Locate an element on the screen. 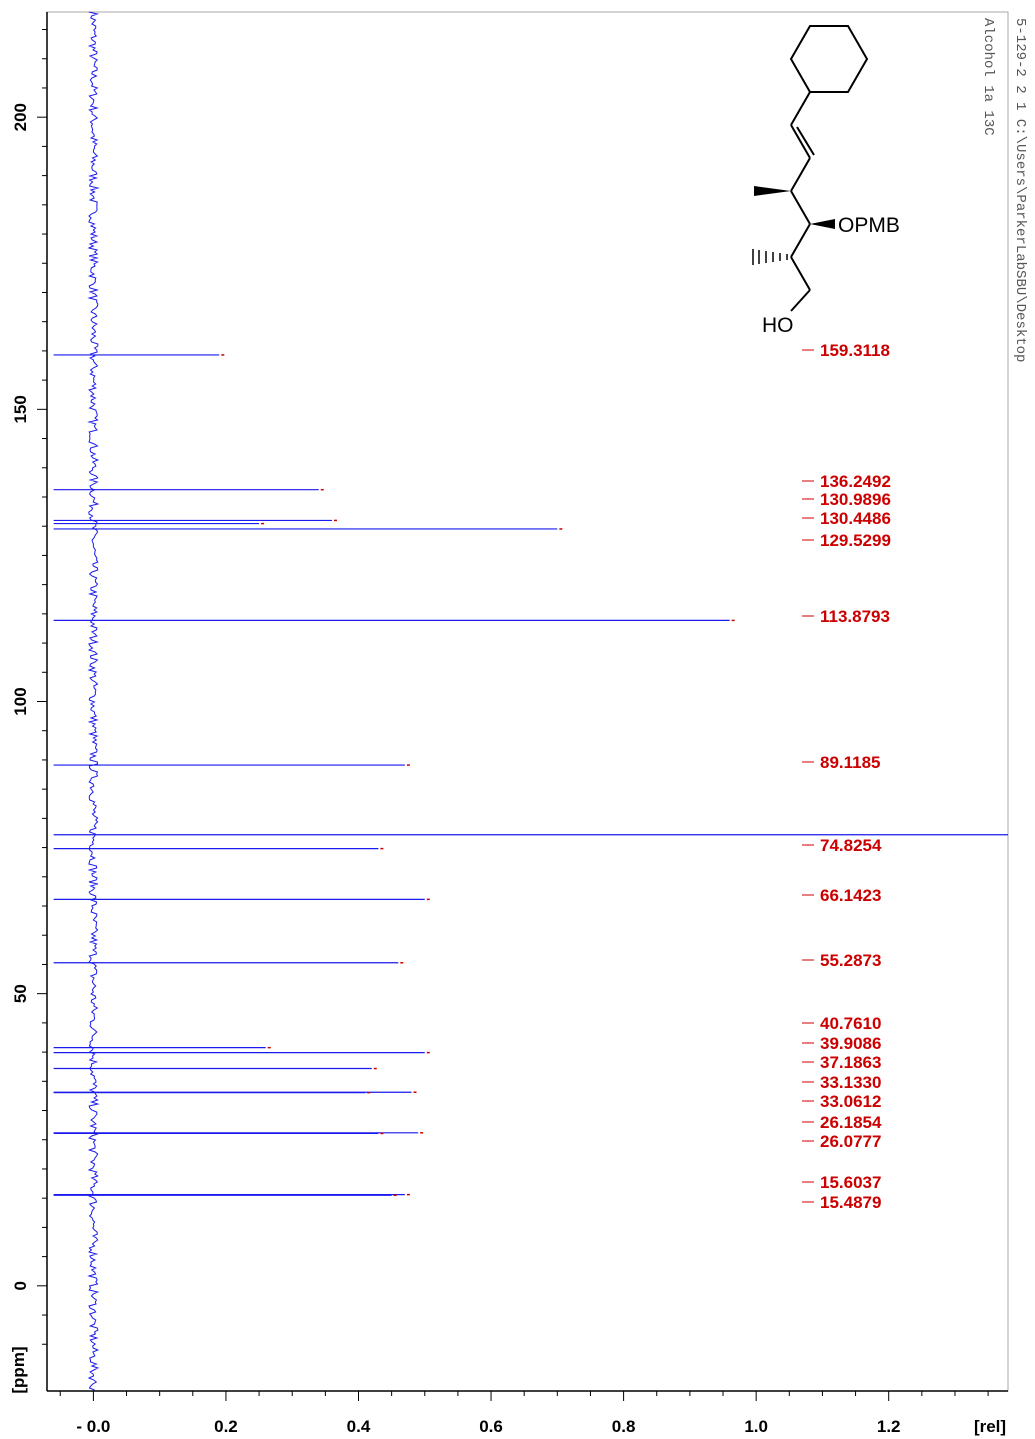  ppm-axis: 200 150 100 50 0 is located at coordinates (29, 701).